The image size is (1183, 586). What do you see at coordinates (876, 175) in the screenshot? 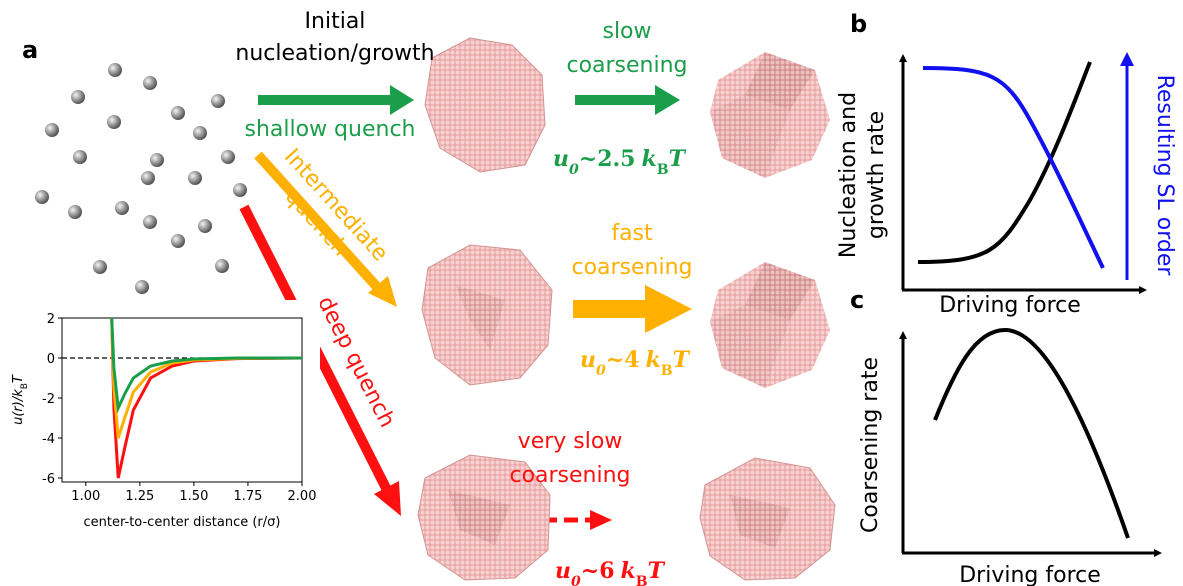
I see `axis-label: growth rate` at bounding box center [876, 175].